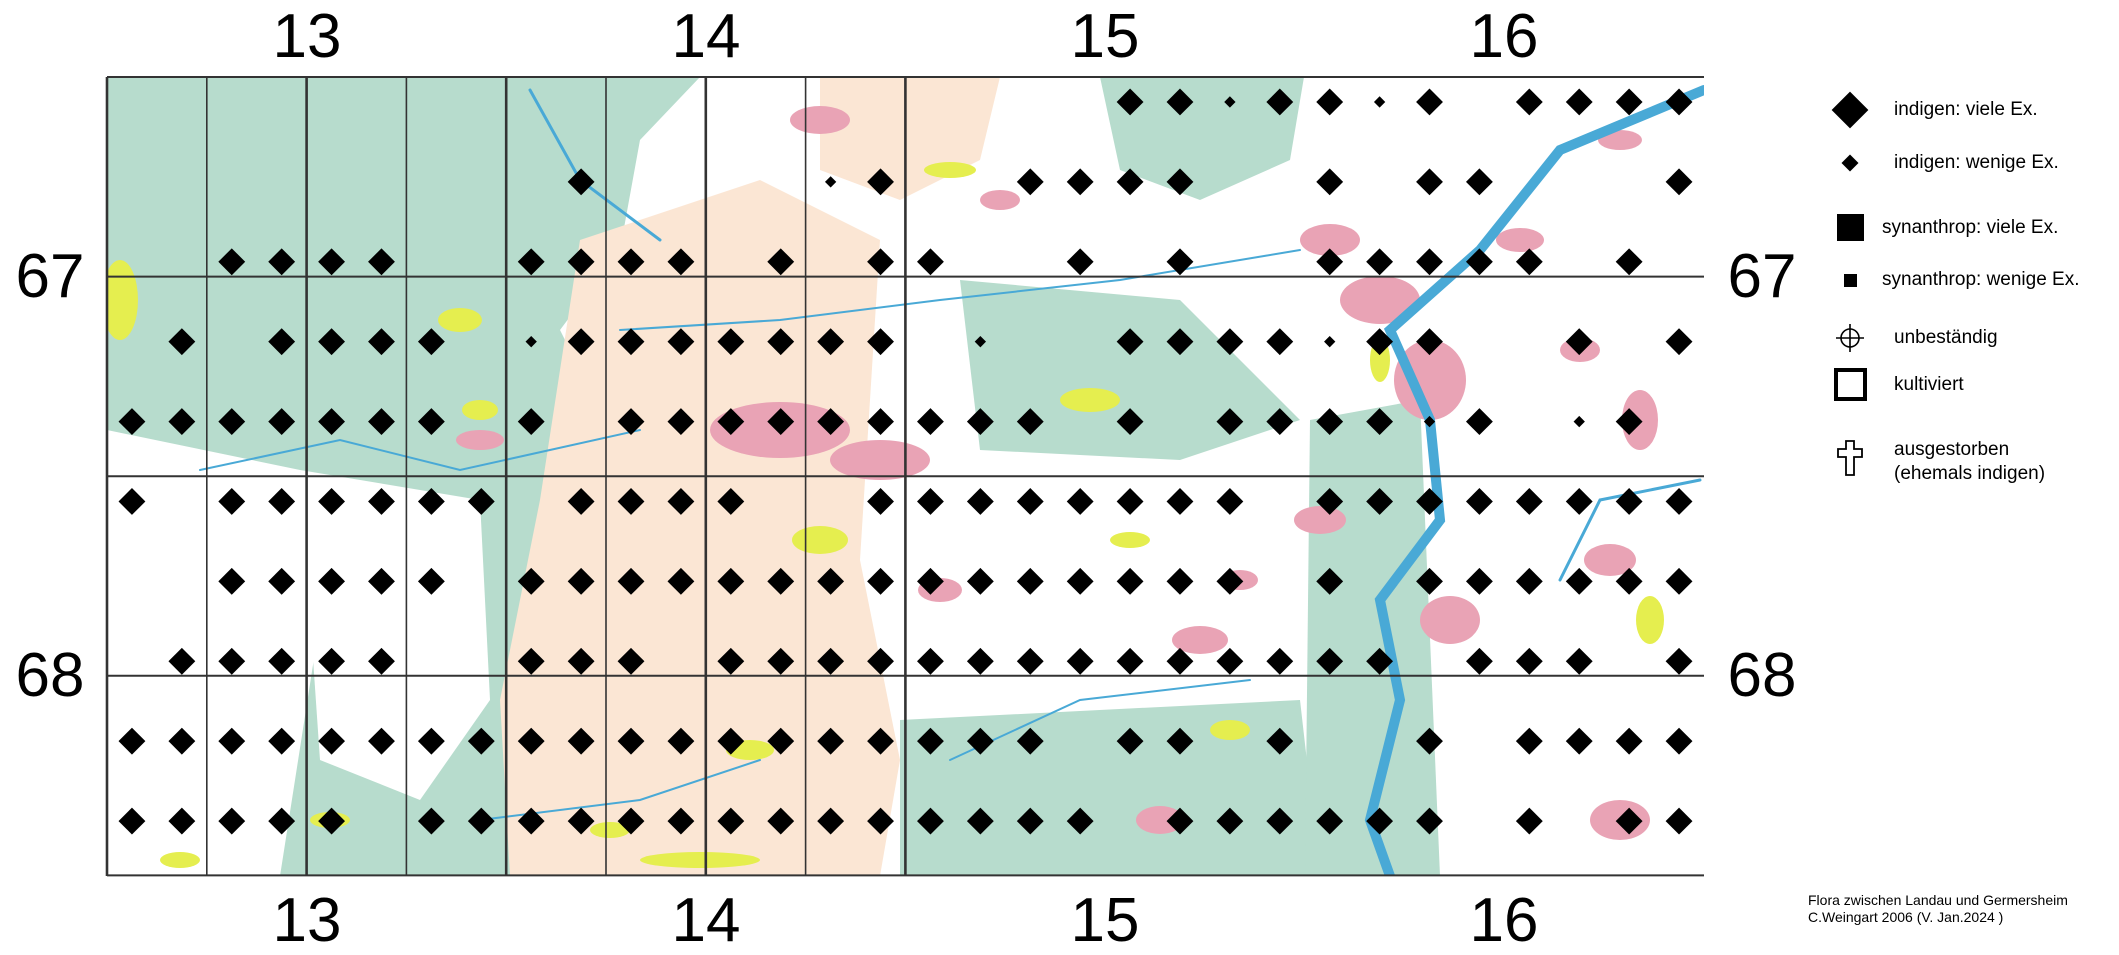 The height and width of the screenshot is (955, 2119). Describe the element at coordinates (1976, 163) in the screenshot. I see `legend-label: indigen: wenige Ex.` at that location.